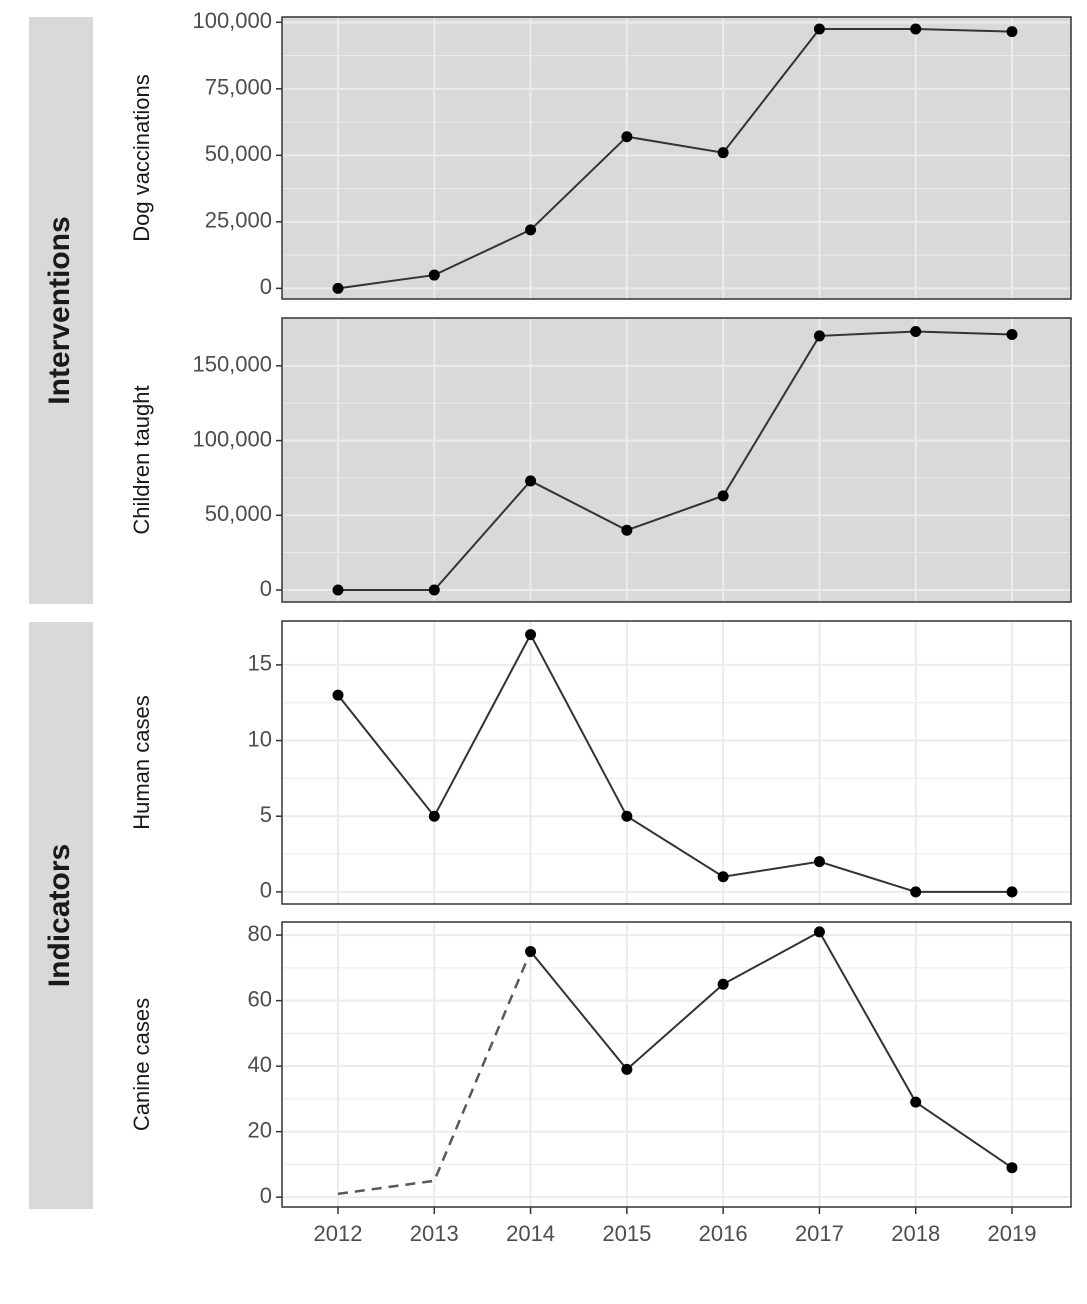 This screenshot has height=1304, width=1087. What do you see at coordinates (141, 158) in the screenshot?
I see `y-axis-title: Dog vaccinations` at bounding box center [141, 158].